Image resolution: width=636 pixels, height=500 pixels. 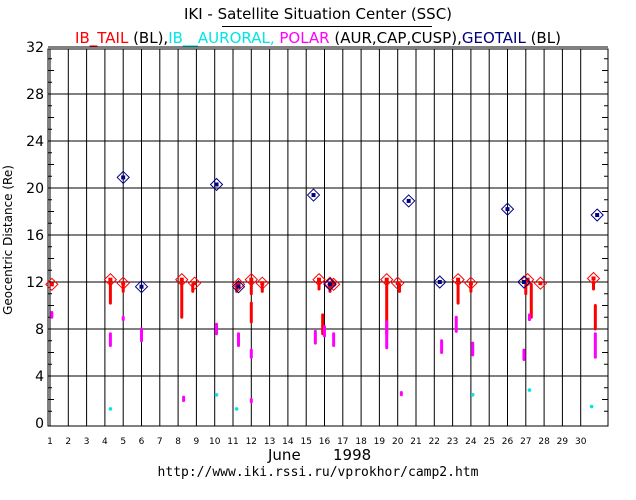 I want to click on x-tick-label: 25, so click(x=488, y=442).